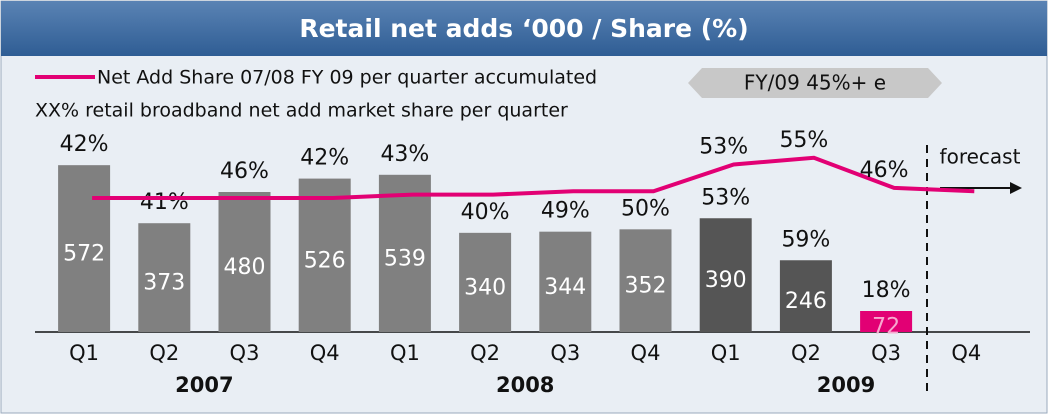 Image resolution: width=1048 pixels, height=418 pixels. Describe the element at coordinates (164, 202) in the screenshot. I see `share-label: 41%` at that location.